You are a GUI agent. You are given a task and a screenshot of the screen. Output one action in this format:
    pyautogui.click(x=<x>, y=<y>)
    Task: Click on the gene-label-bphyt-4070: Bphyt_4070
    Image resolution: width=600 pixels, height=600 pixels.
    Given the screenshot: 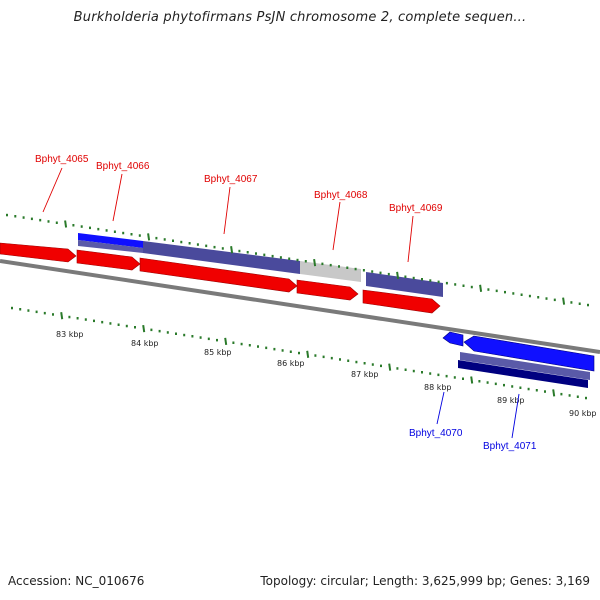 What is the action you would take?
    pyautogui.click(x=436, y=433)
    